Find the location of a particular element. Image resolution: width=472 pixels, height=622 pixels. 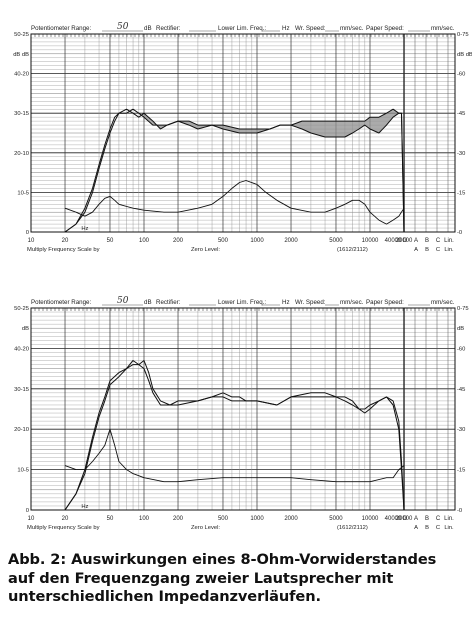

right-tick-label: dB dB is located at coordinates (464, 55).